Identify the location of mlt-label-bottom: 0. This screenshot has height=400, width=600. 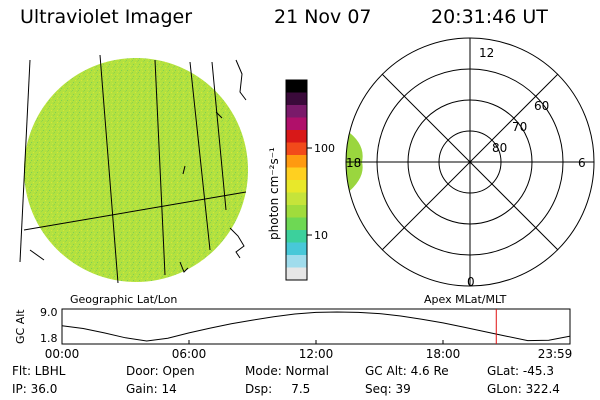
(471, 282).